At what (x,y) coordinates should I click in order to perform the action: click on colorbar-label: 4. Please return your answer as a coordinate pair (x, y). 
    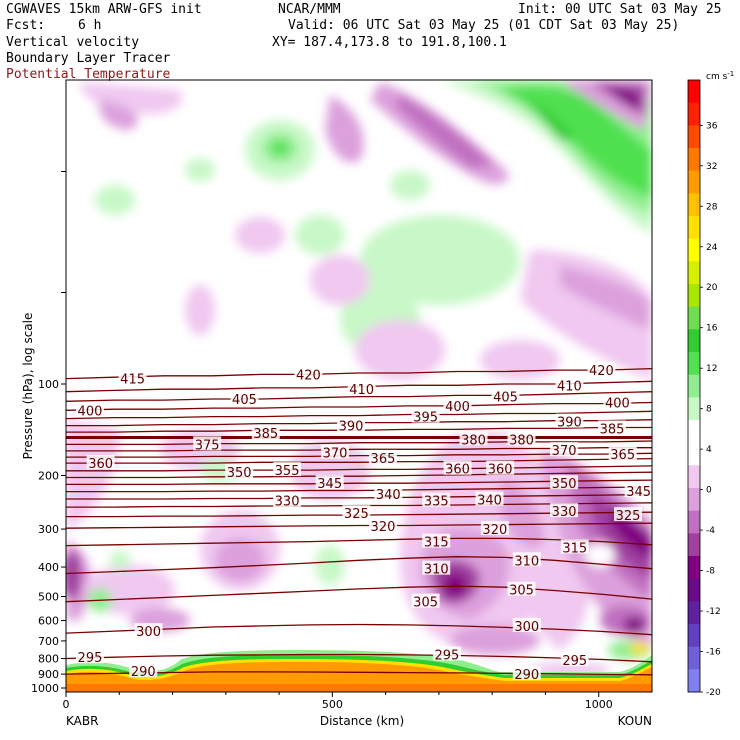
    Looking at the image, I should click on (709, 450).